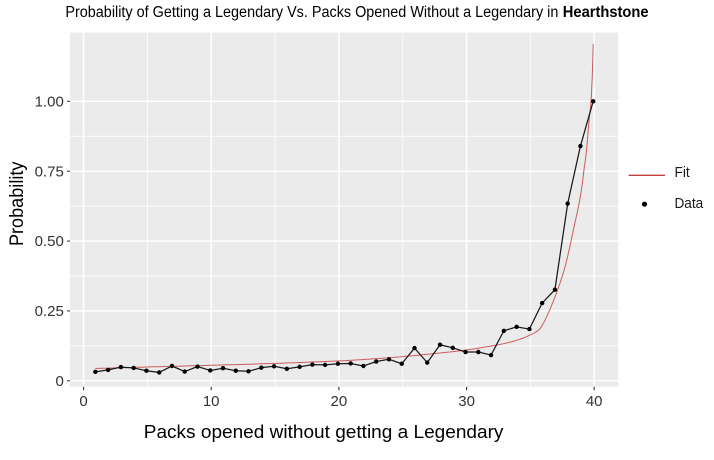  What do you see at coordinates (324, 431) in the screenshot?
I see `svg-text:Packs opened without getting a: Packs opened without getting a Legendary` at bounding box center [324, 431].